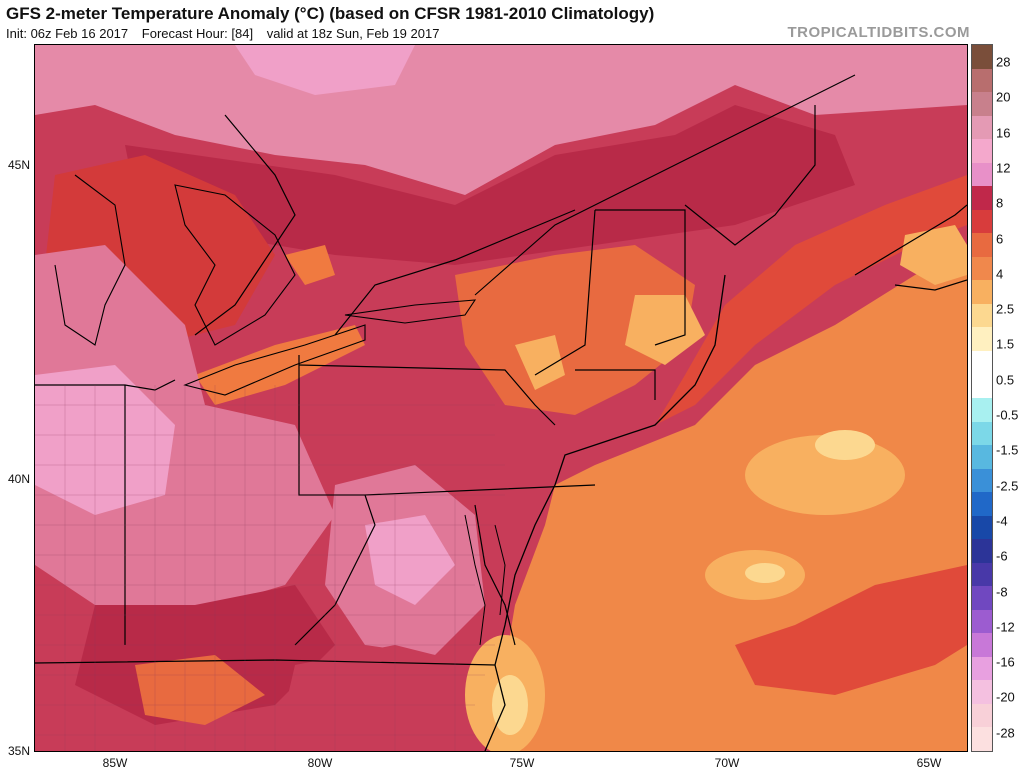 This screenshot has height=772, width=1024. Describe the element at coordinates (605, 512) in the screenshot. I see `atlantic-coastline` at that location.